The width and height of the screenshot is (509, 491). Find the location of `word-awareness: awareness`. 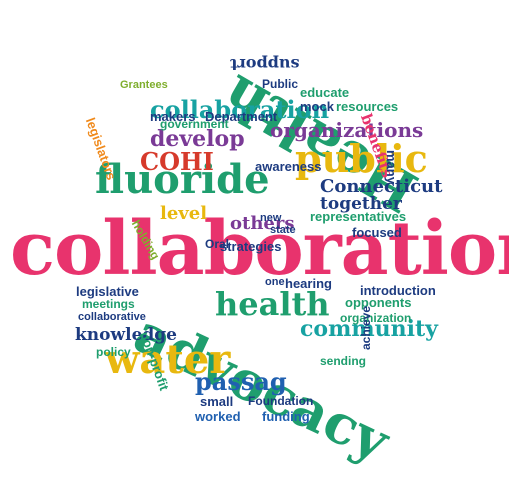

word-awareness: awareness is located at coordinates (288, 166).